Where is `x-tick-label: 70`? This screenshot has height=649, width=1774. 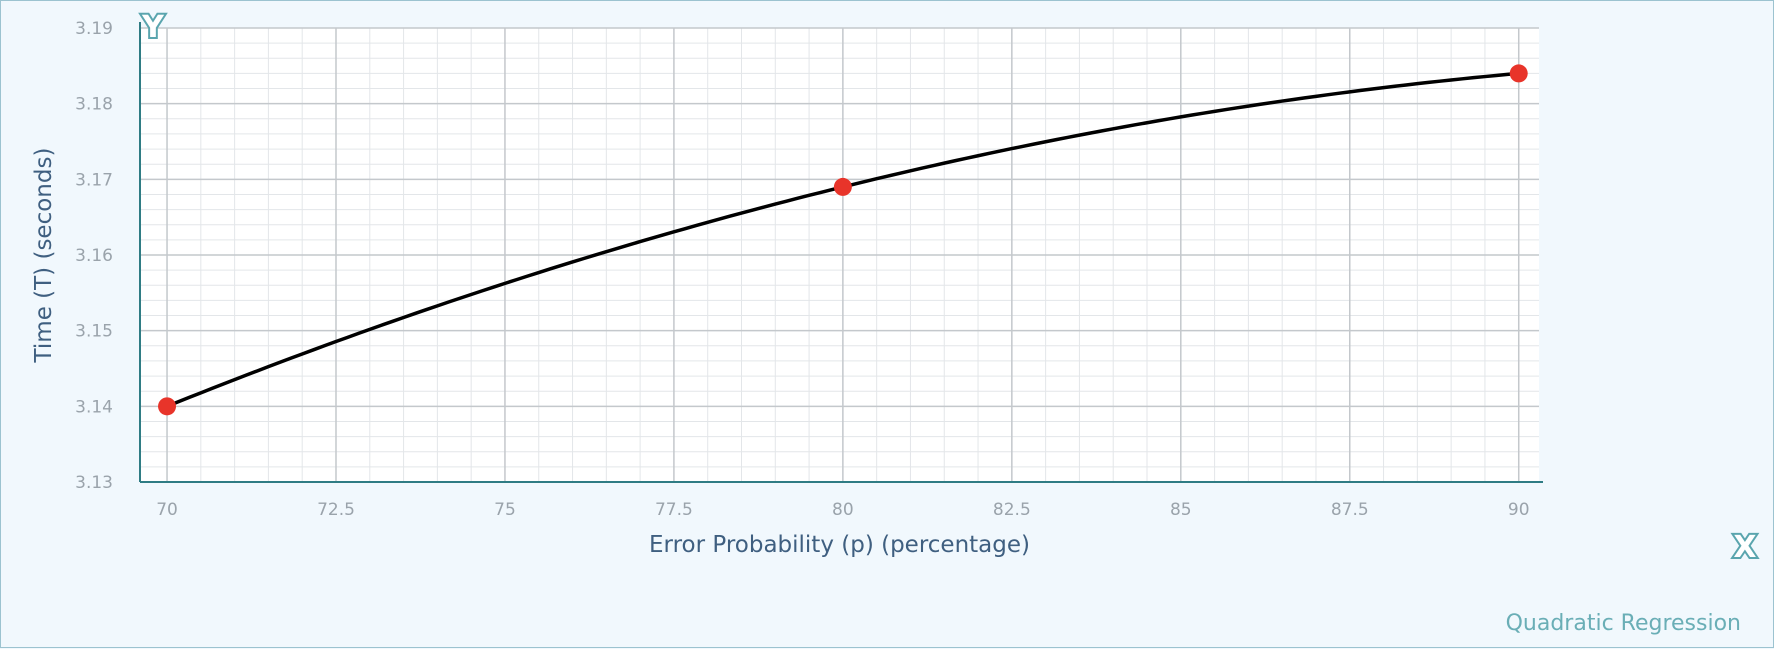
x-tick-label: 70 is located at coordinates (167, 510).